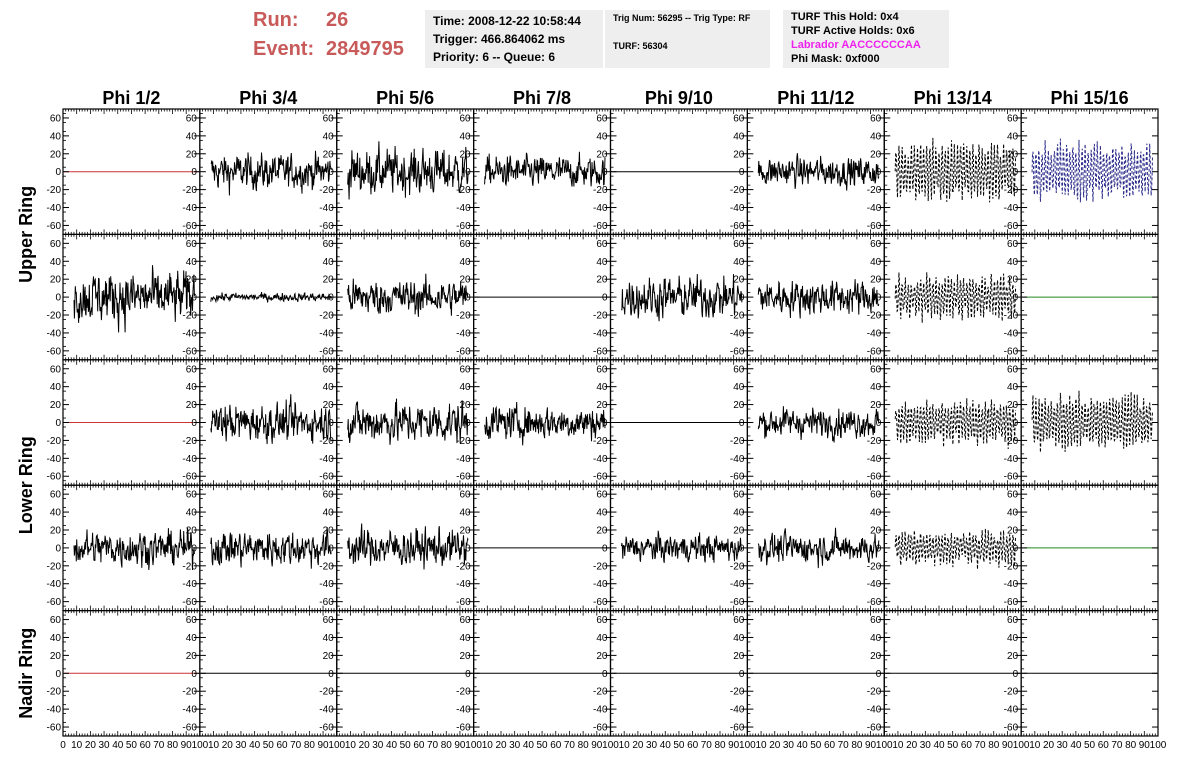 This screenshot has width=1196, height=772. I want to click on row-title-3: Nadir Ring, so click(26, 673).